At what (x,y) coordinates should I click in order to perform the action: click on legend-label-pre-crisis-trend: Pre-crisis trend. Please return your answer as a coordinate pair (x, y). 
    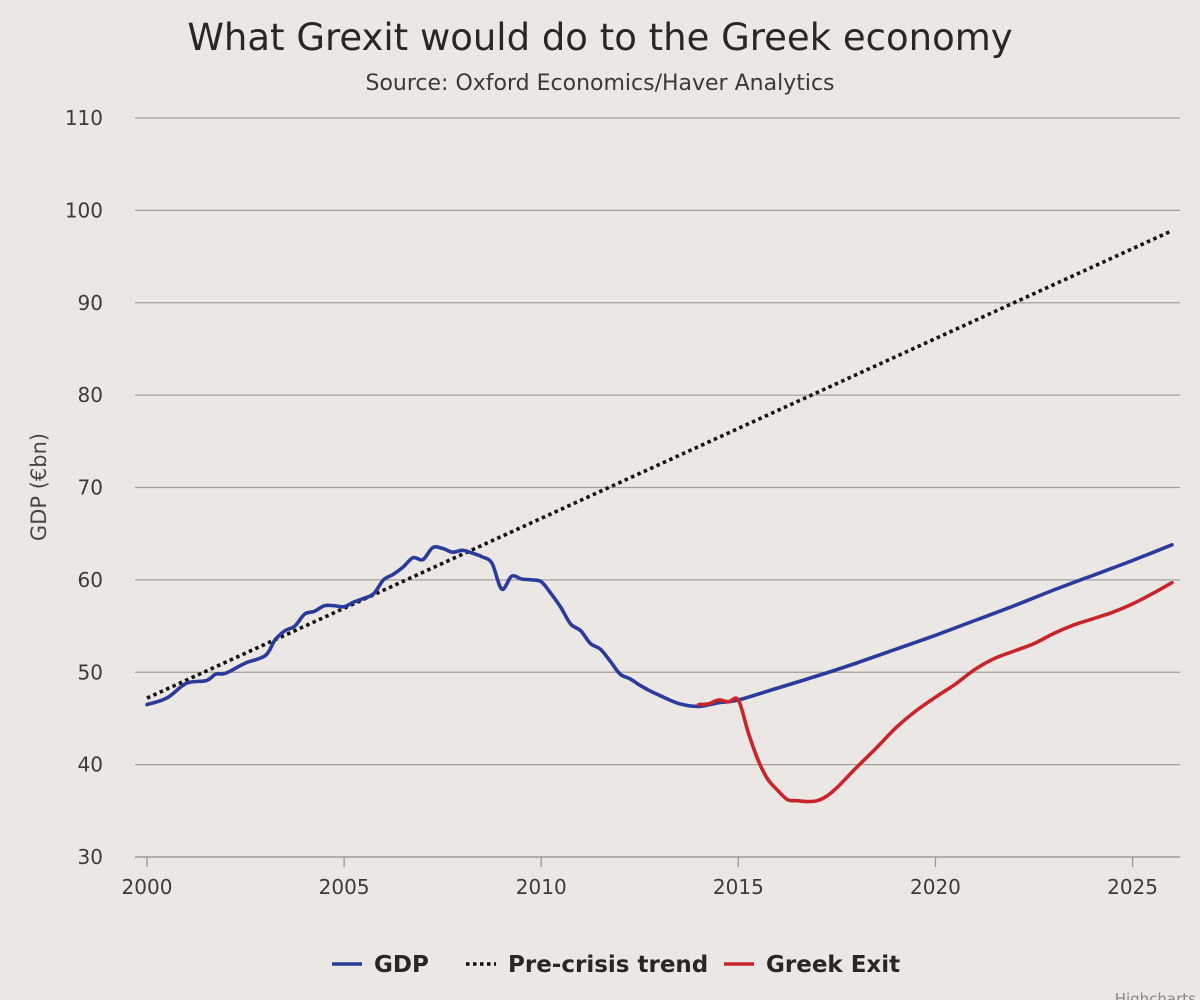
    Looking at the image, I should click on (608, 965).